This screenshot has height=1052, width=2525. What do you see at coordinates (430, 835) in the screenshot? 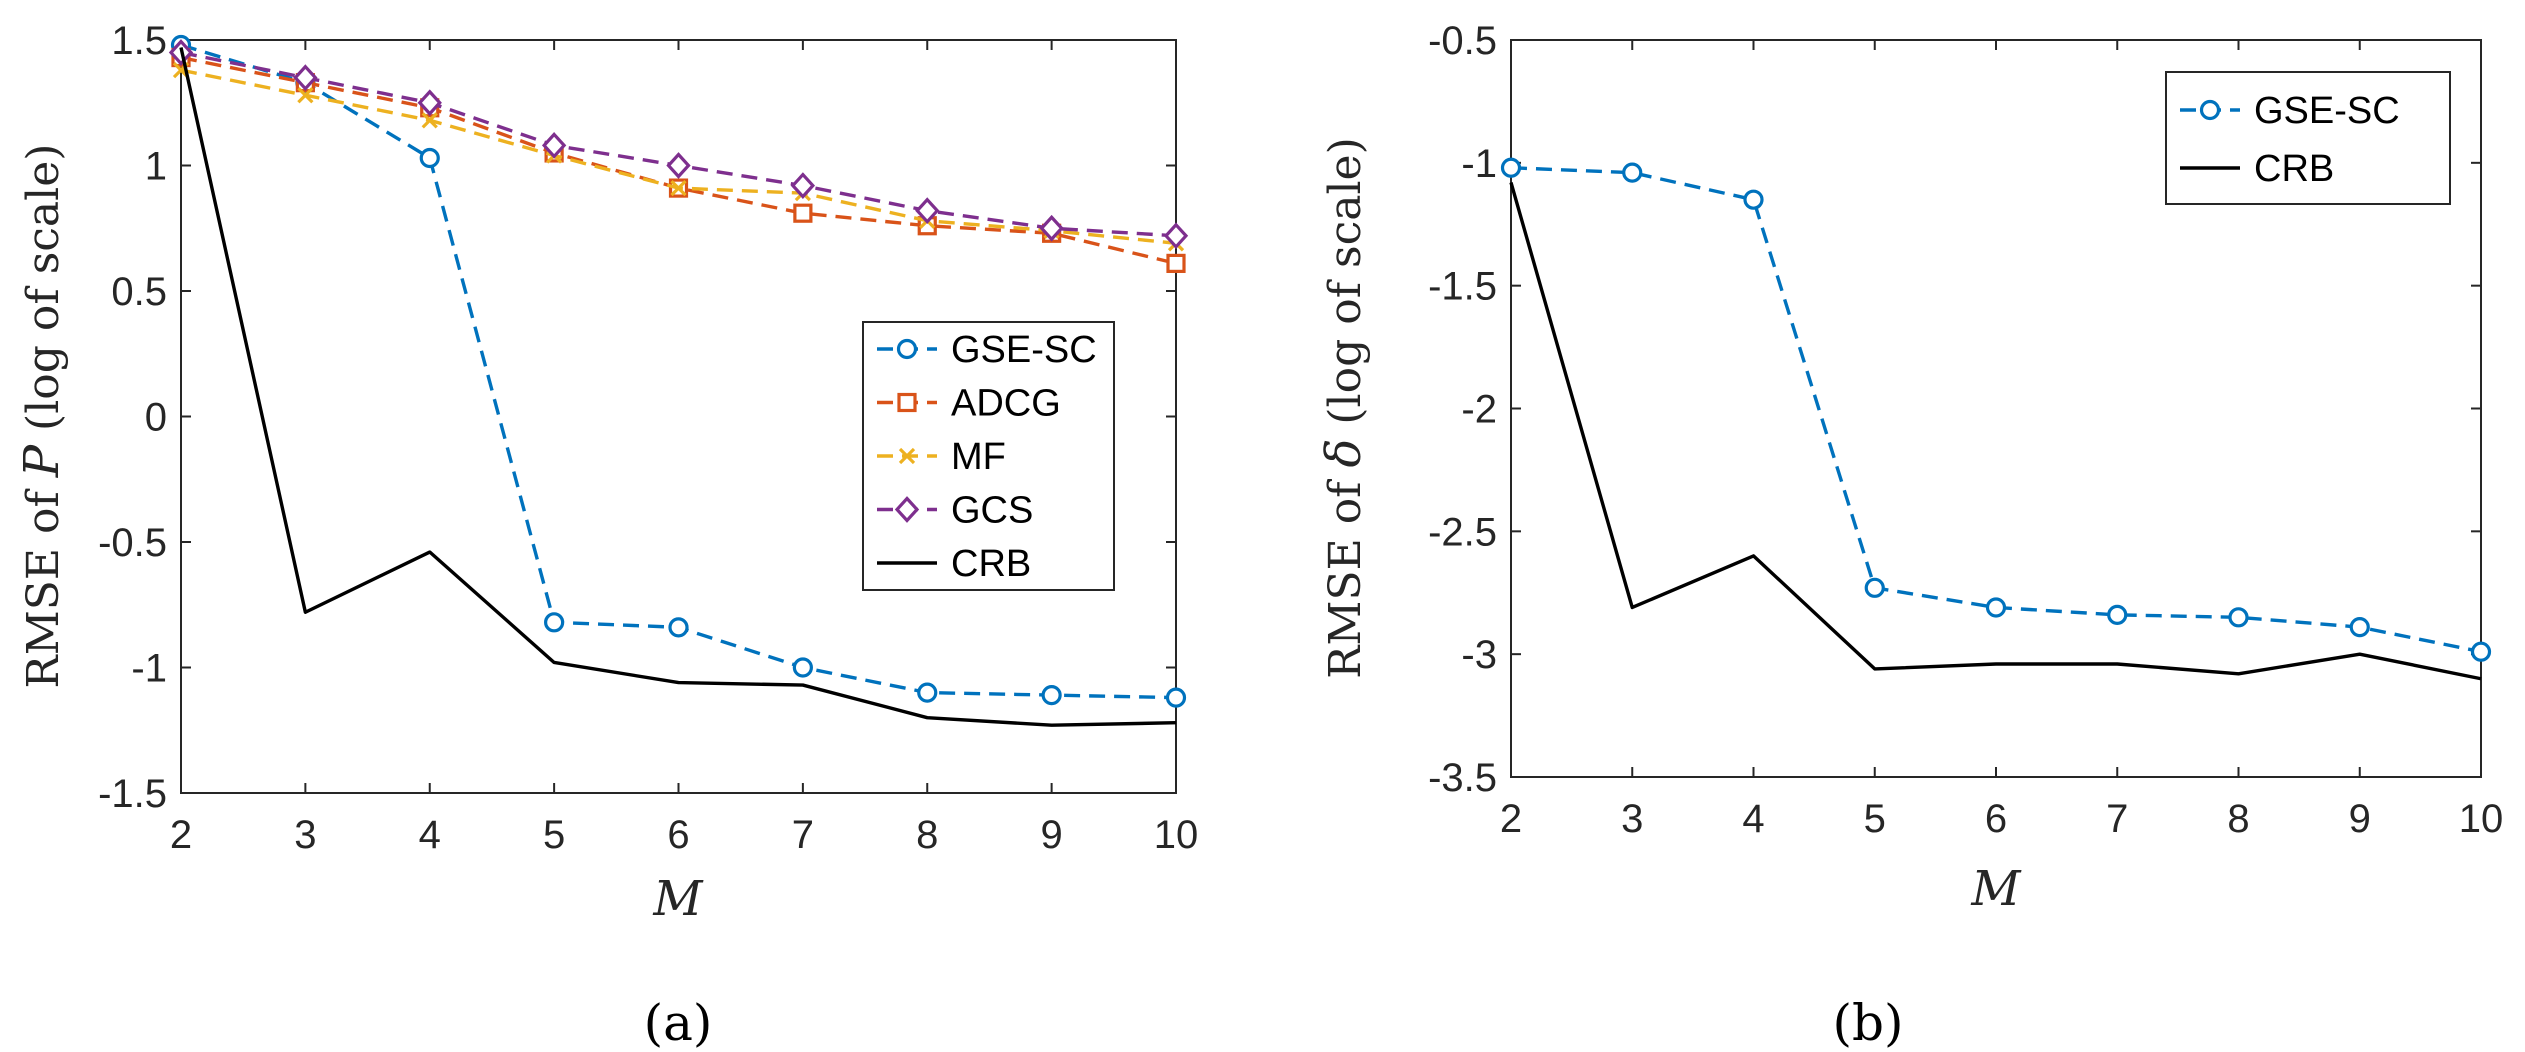
I see `a-xtick-label-2: 4` at bounding box center [430, 835].